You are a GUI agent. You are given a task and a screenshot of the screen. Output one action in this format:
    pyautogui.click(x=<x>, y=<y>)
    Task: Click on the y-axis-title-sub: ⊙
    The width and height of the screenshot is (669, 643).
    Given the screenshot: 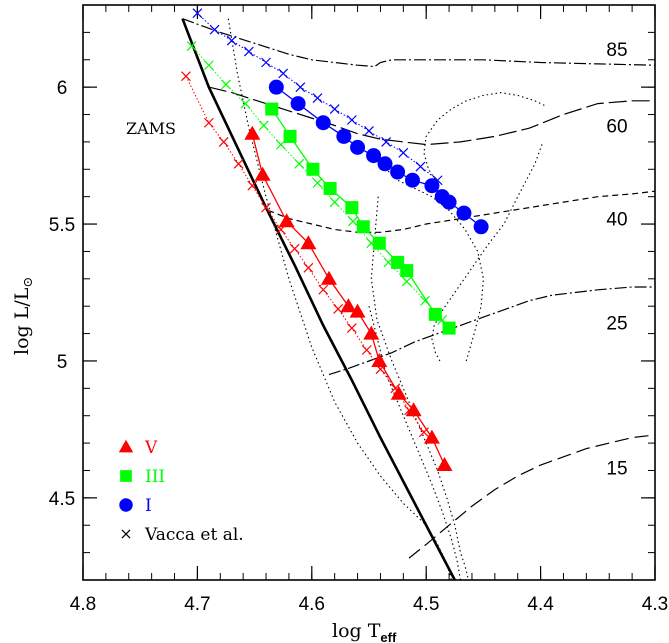 What is the action you would take?
    pyautogui.click(x=28, y=282)
    